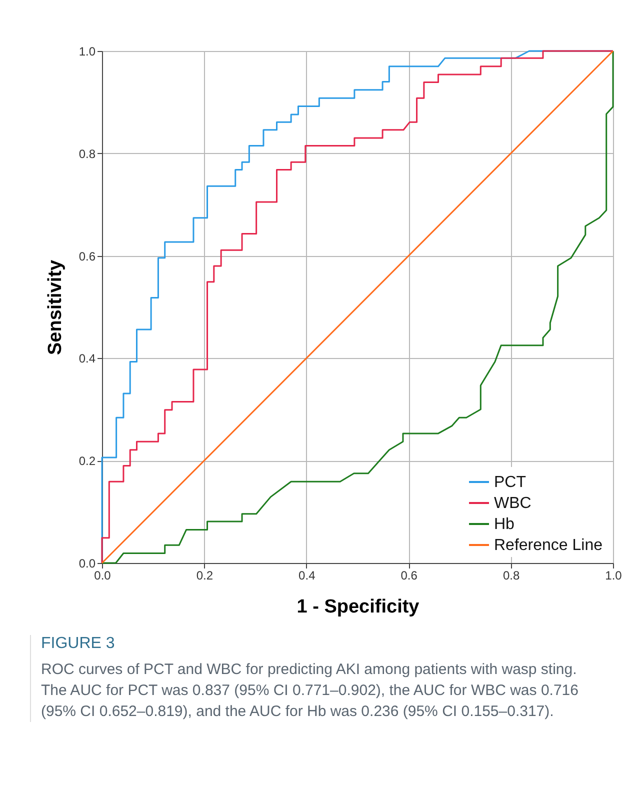 Image resolution: width=644 pixels, height=787 pixels. Describe the element at coordinates (511, 575) in the screenshot. I see `x-tick-label: 0.8` at that location.